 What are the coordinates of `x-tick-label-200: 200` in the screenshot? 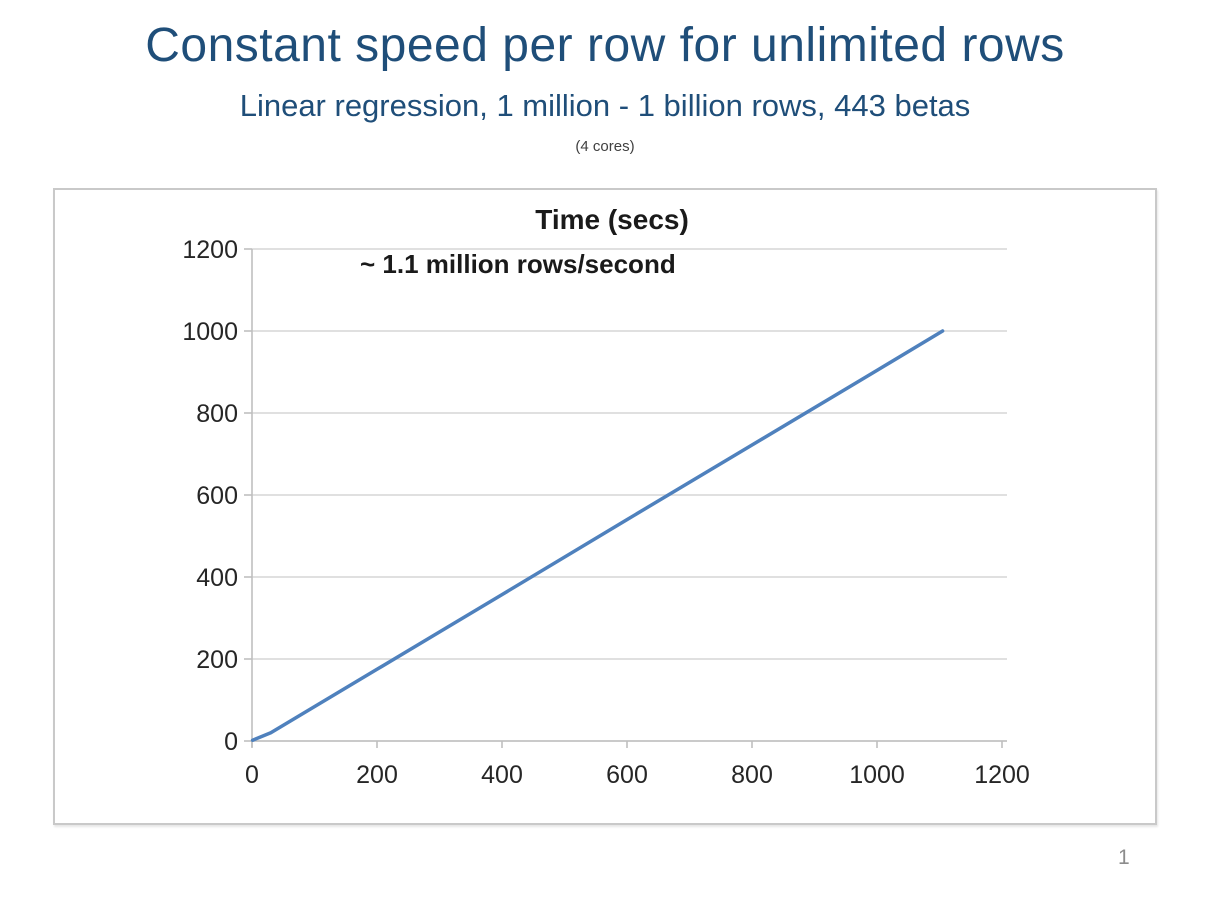 It's located at (377, 775).